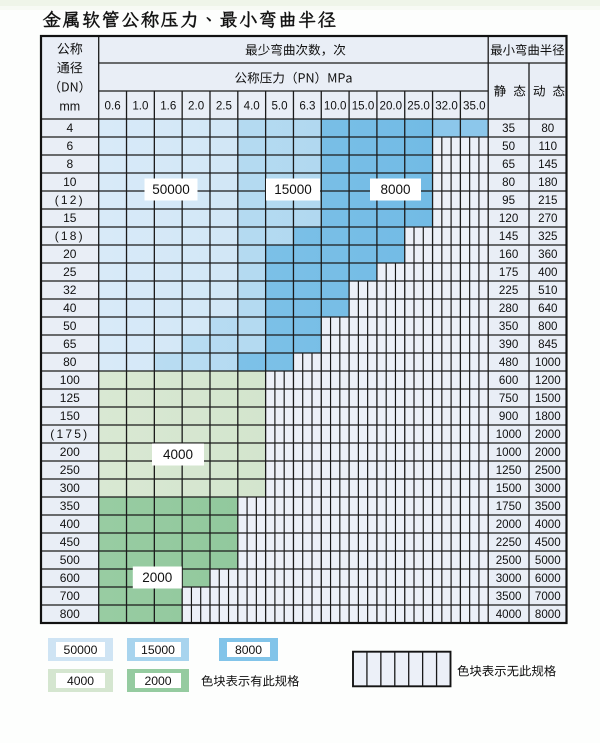  What do you see at coordinates (548, 578) in the screenshot?
I see `svg-text: 6000` at bounding box center [548, 578].